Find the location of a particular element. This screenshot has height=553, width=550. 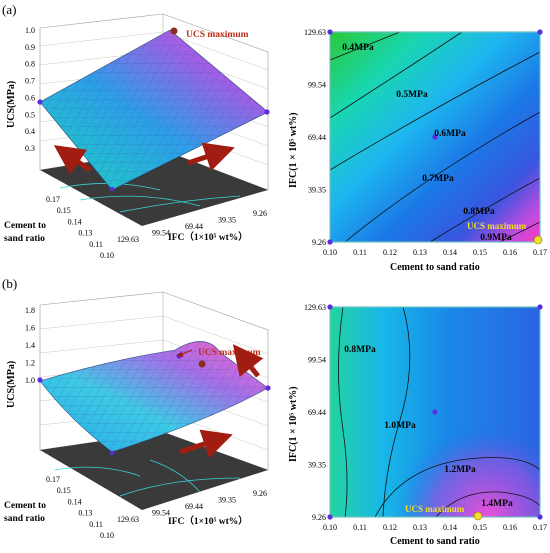

panel-b-xlabel-line1: Cement to is located at coordinates (25, 506).